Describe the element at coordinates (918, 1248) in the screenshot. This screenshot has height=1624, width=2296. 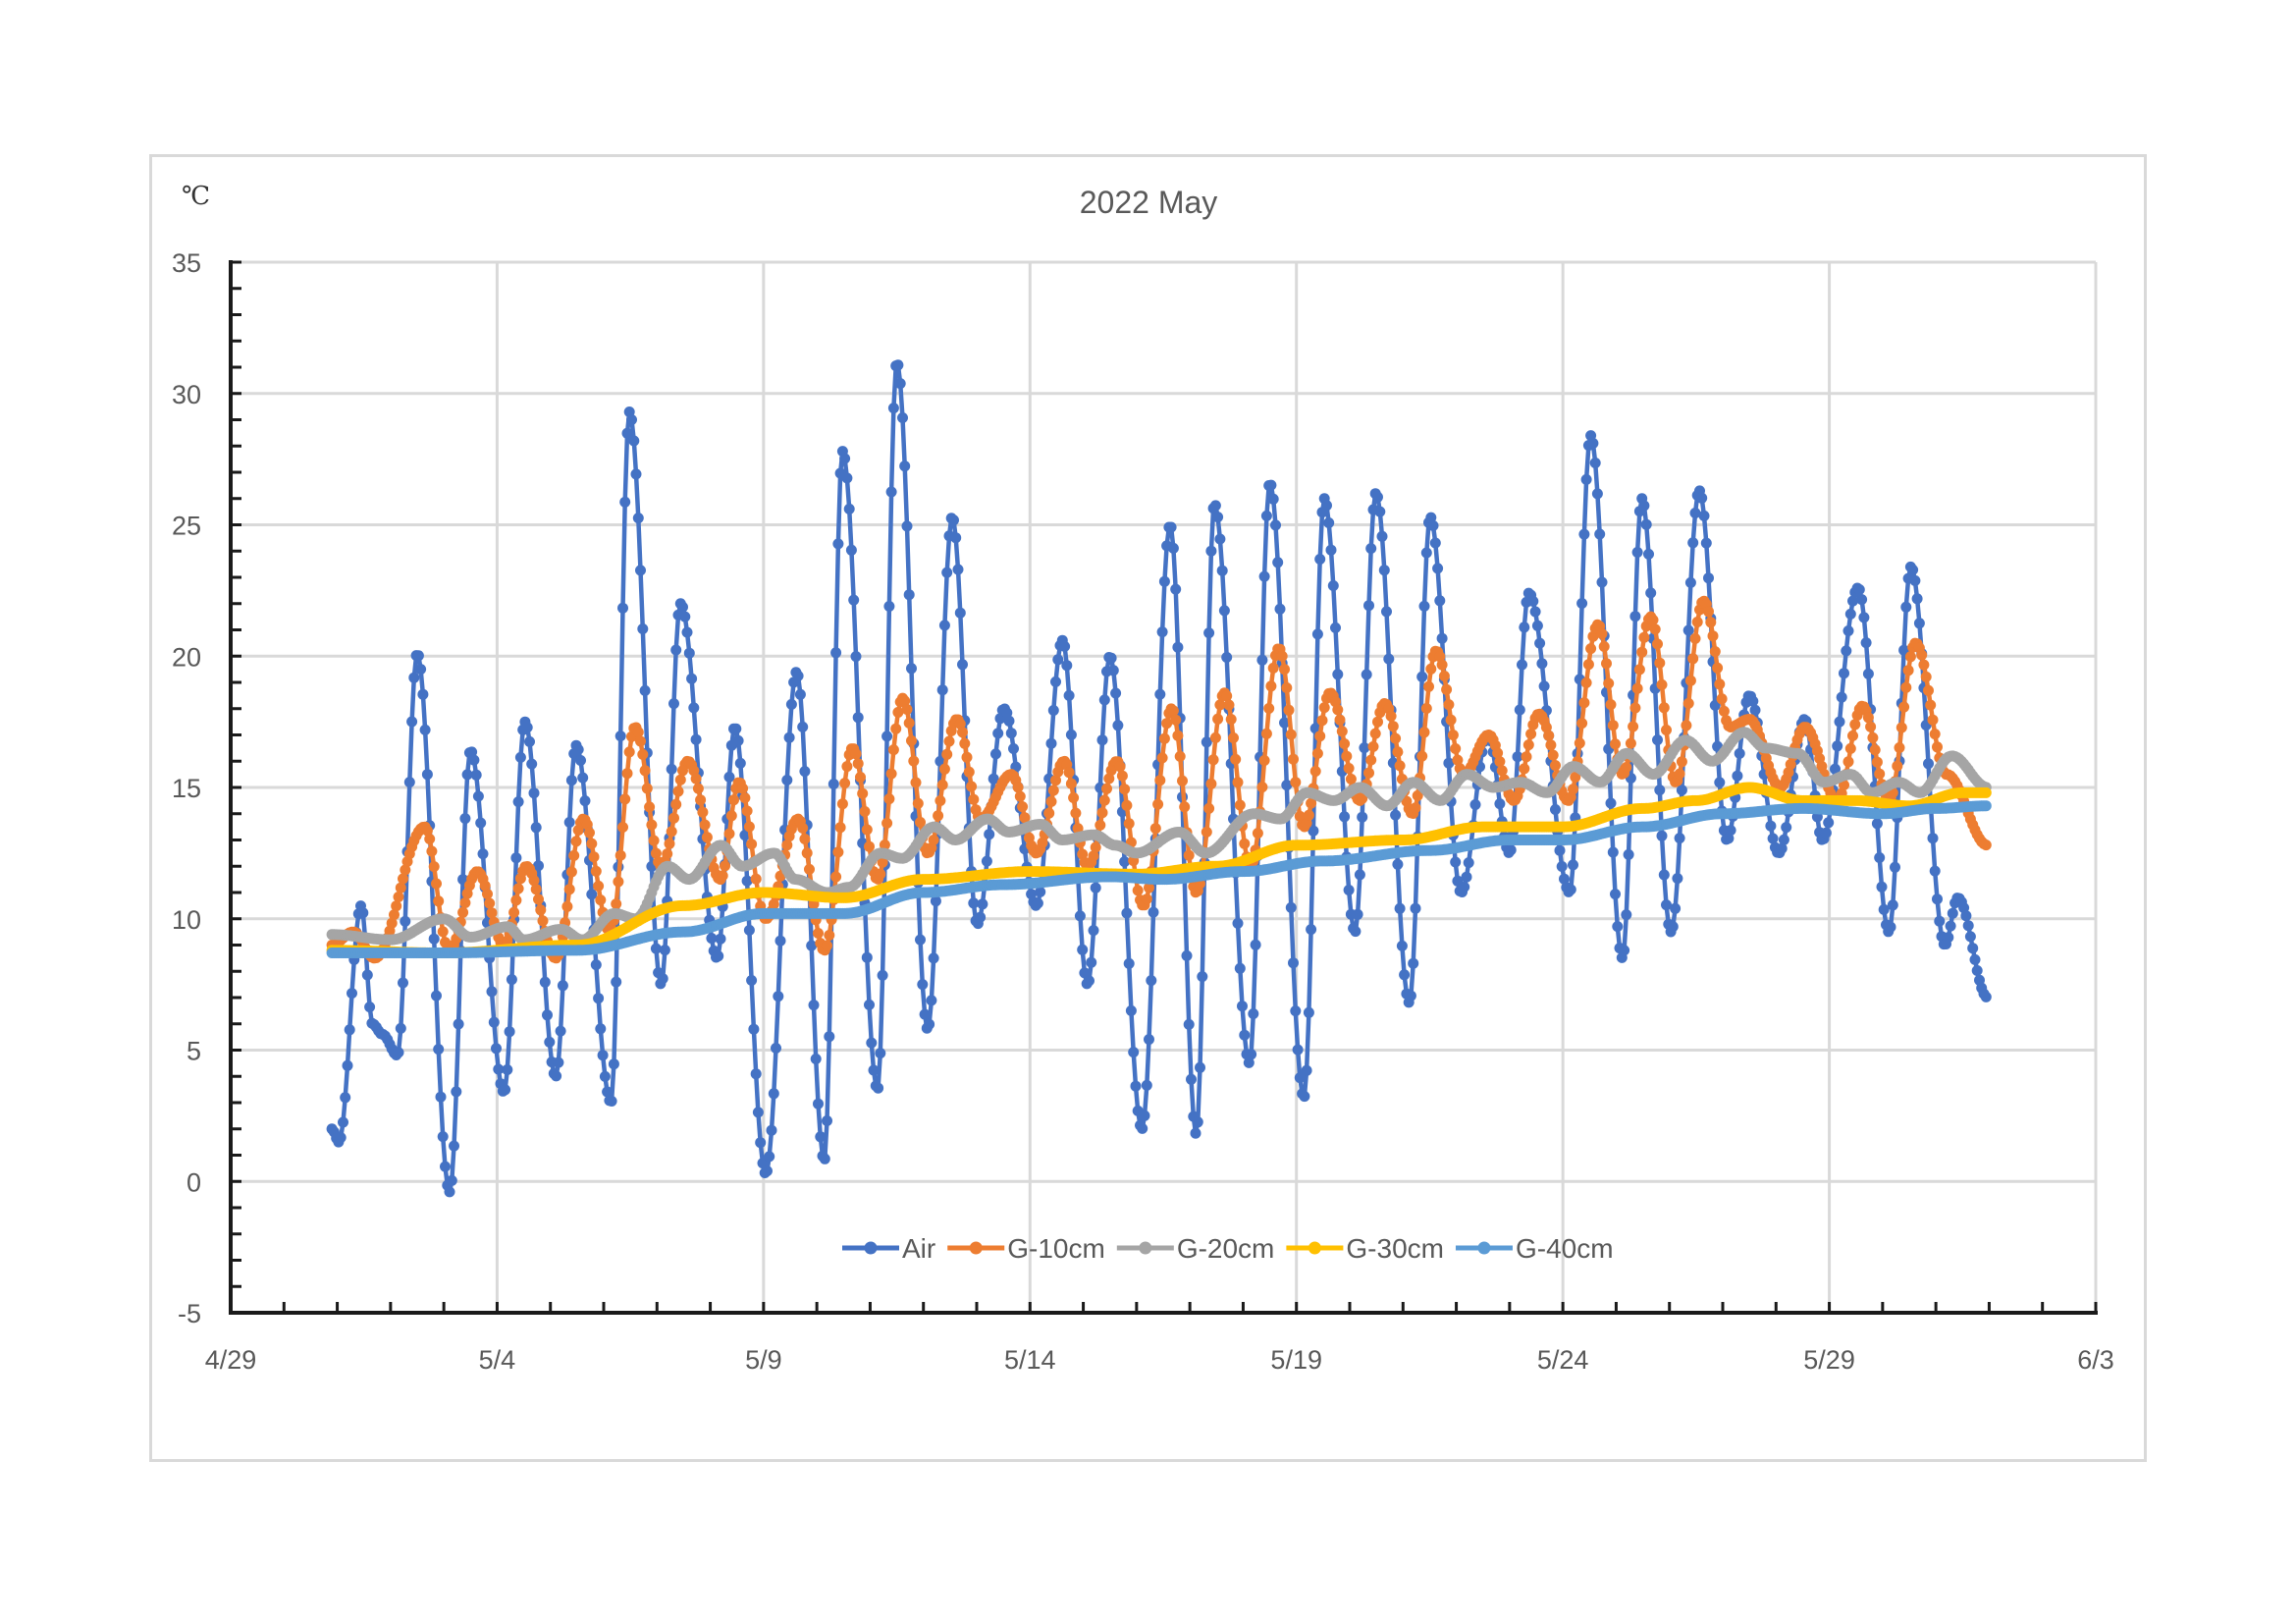
I see `legend-label: Air` at that location.